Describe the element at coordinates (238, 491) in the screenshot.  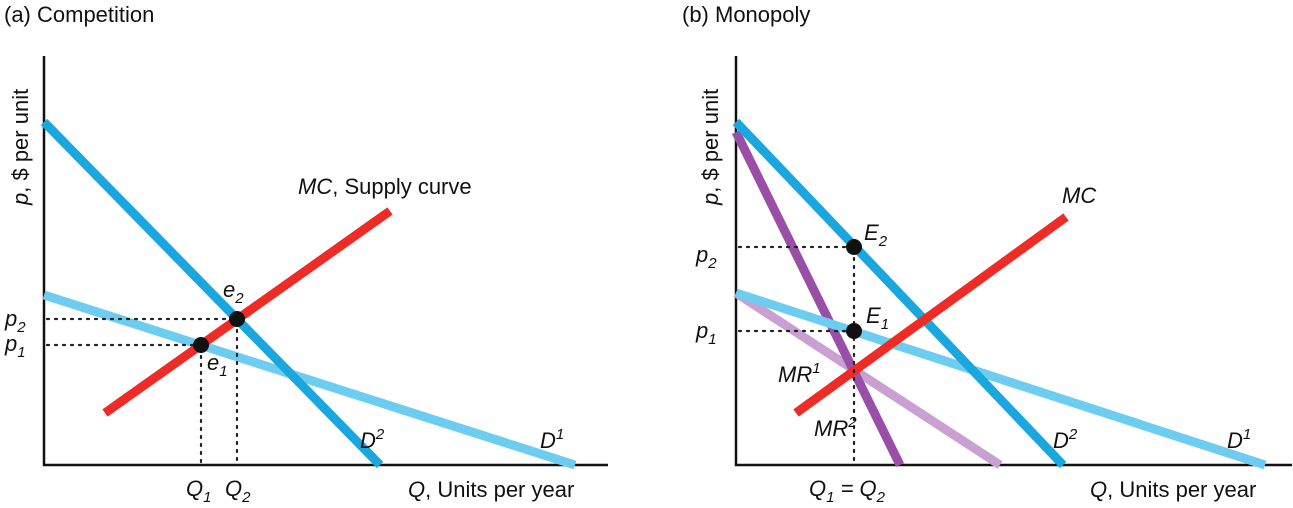
I see `panel-a-q2-label: Q2` at that location.